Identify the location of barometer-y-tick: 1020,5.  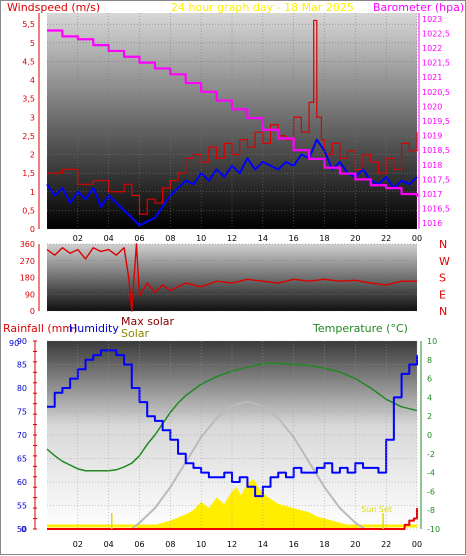
(436, 92).